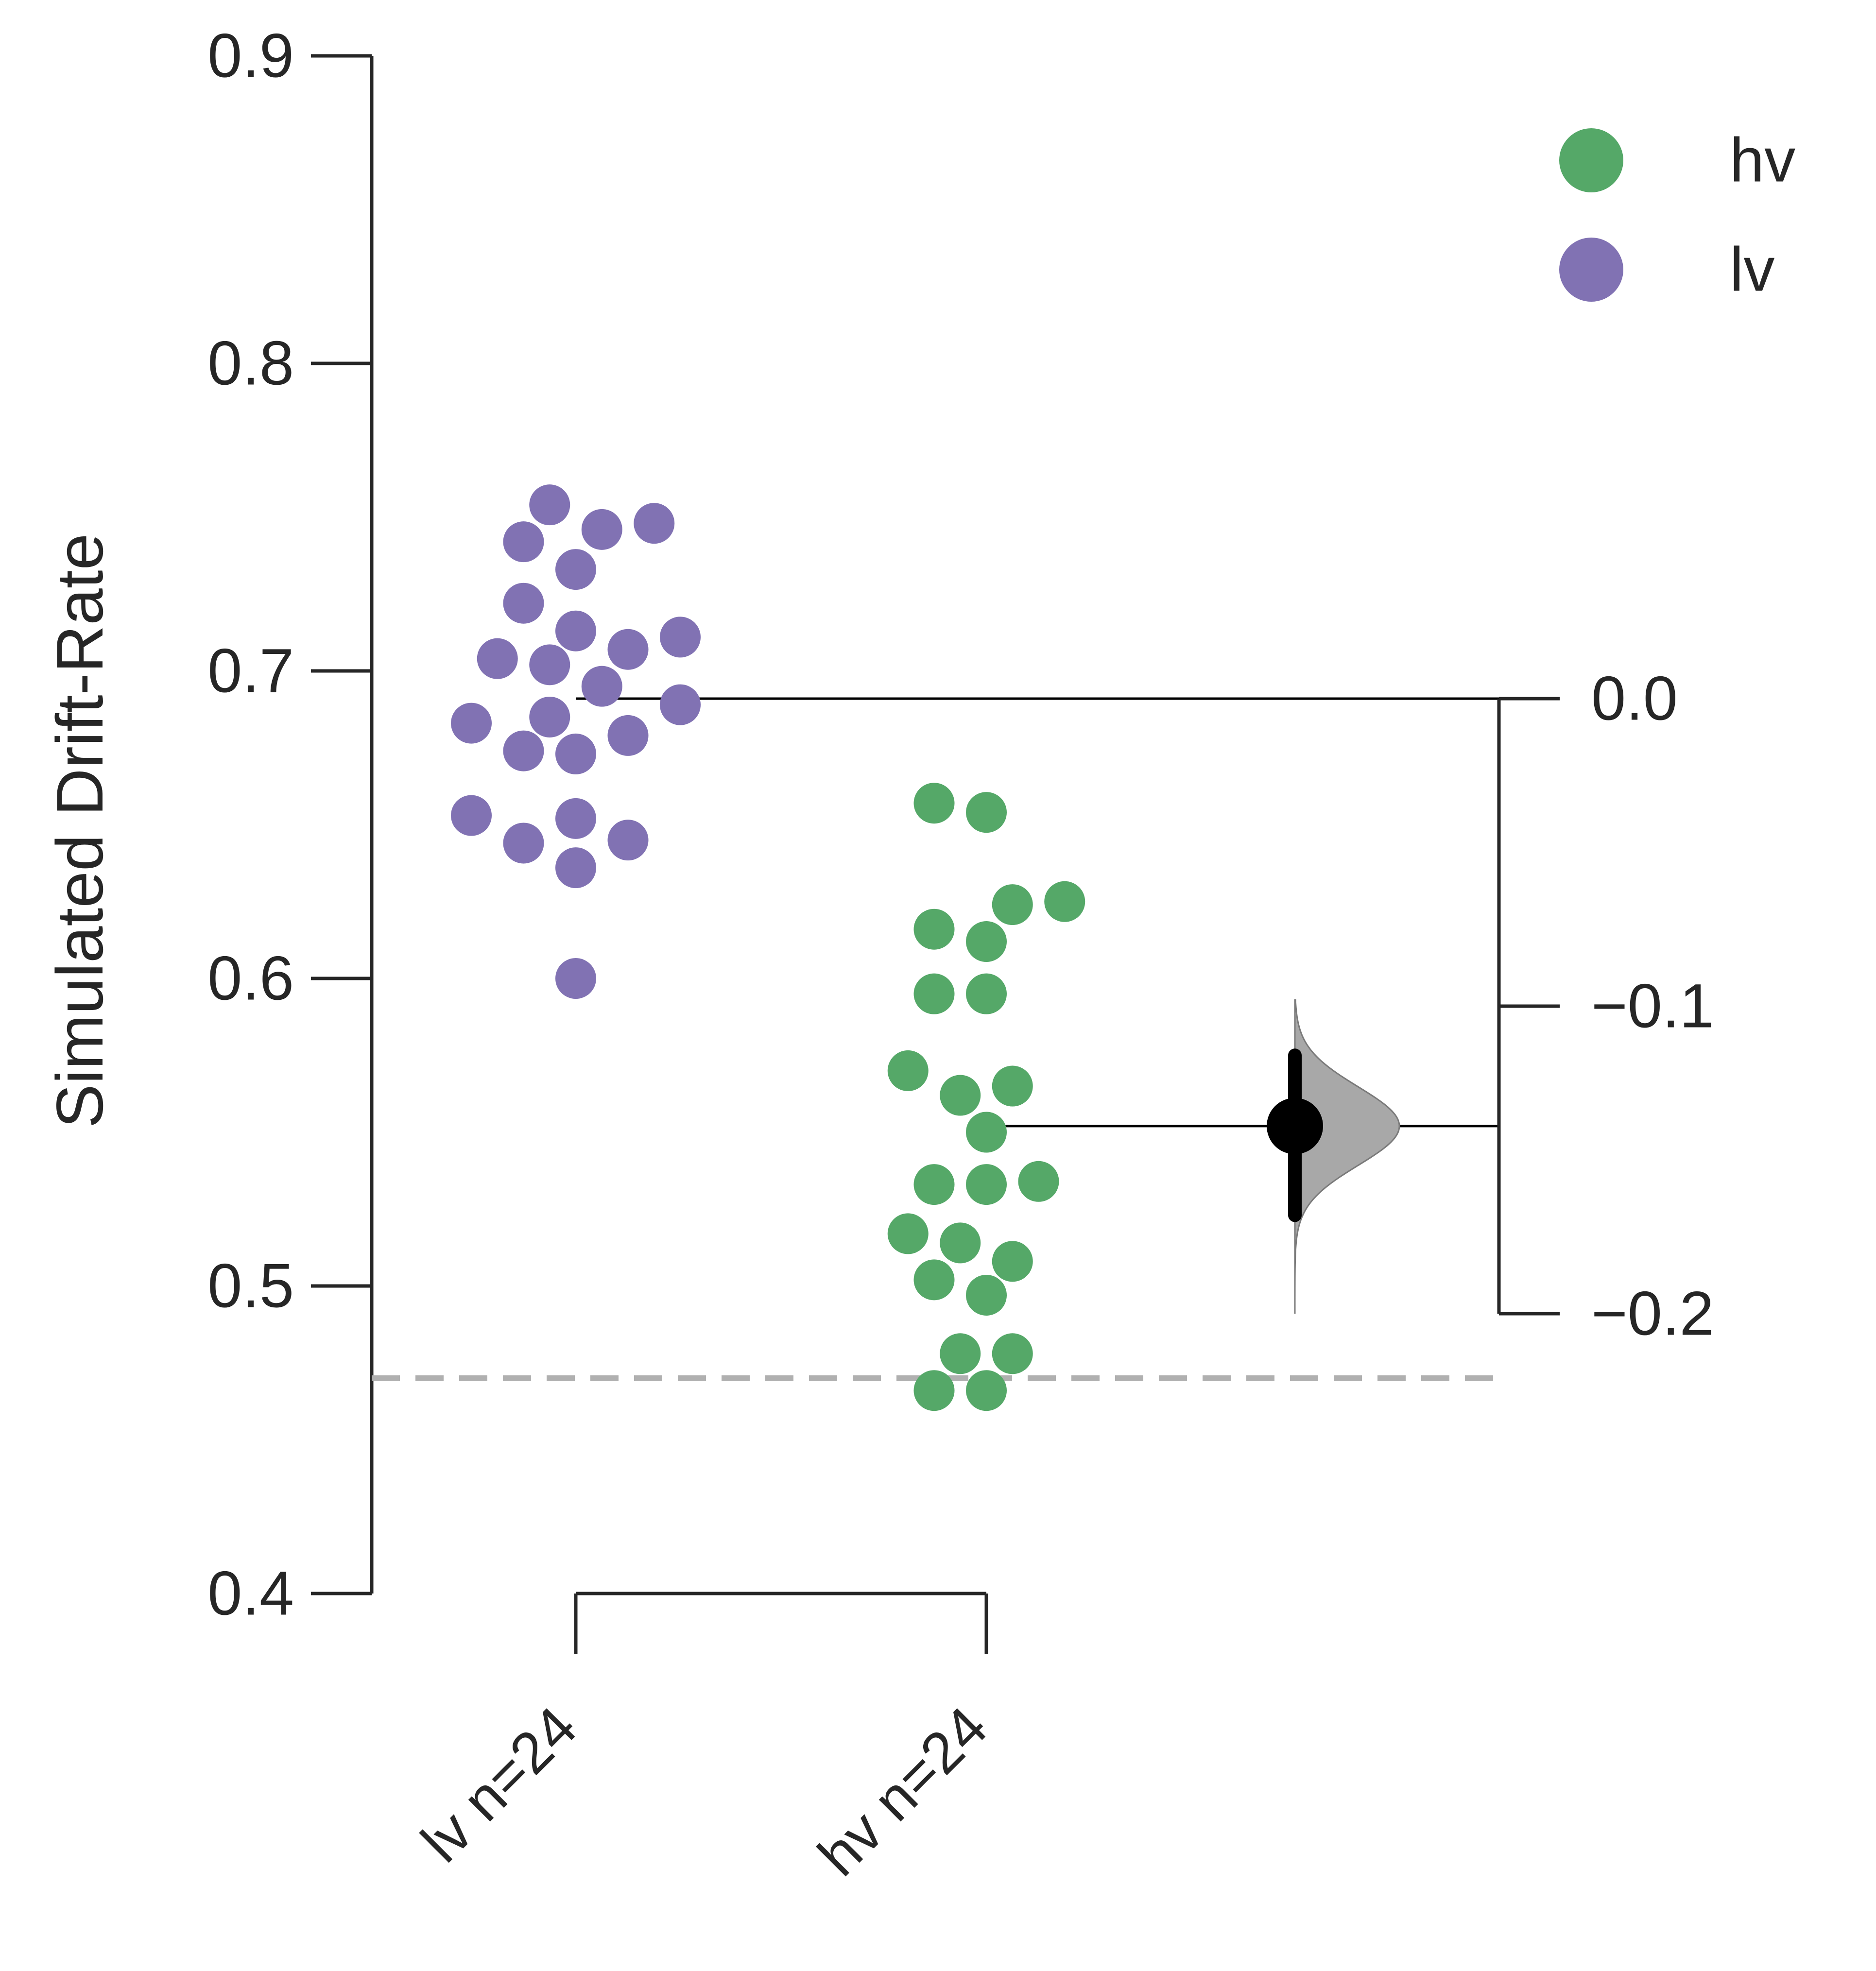 The image size is (1876, 1971). I want to click on bootstrap-distribution, so click(1347, 1156).